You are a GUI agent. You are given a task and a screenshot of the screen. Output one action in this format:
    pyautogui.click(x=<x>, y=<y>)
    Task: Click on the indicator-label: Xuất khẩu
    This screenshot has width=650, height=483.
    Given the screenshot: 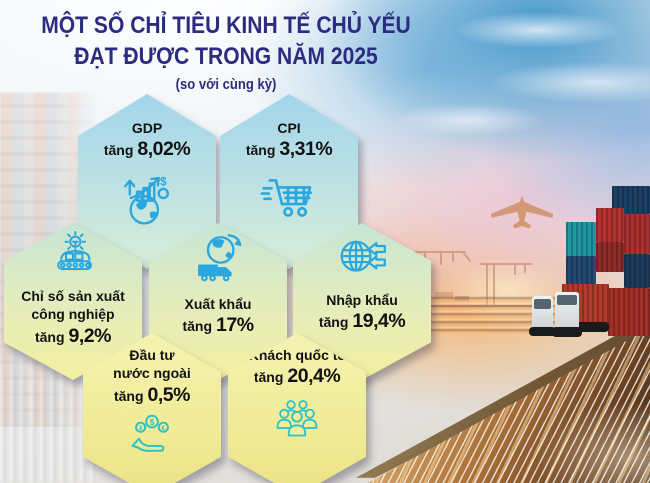 What is the action you would take?
    pyautogui.click(x=218, y=304)
    